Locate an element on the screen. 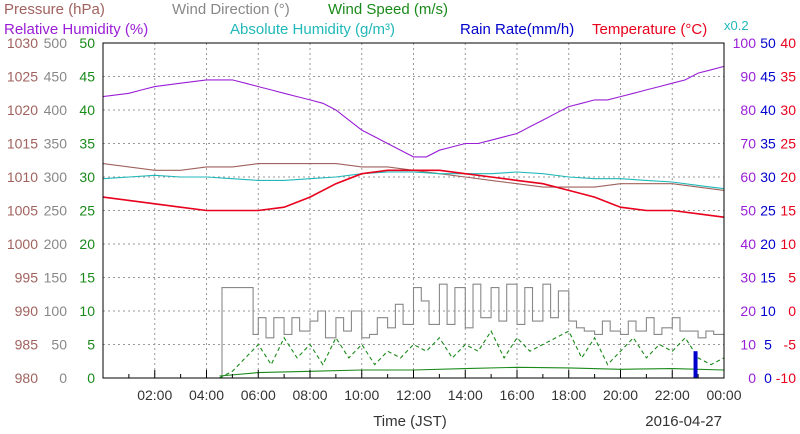  tick-temperature: 5 is located at coordinates (792, 278).